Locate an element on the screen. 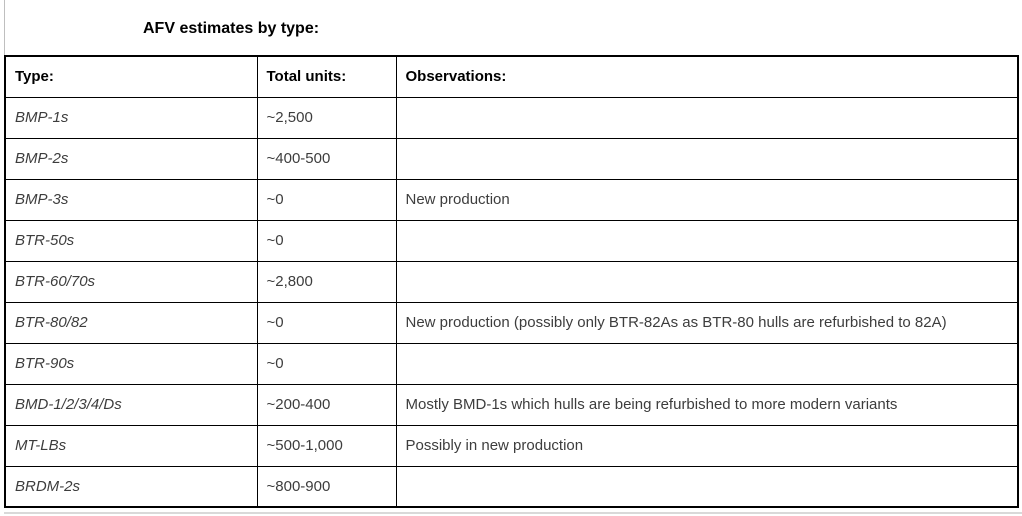  table-row: BTR-90s ~0 is located at coordinates (511, 363).